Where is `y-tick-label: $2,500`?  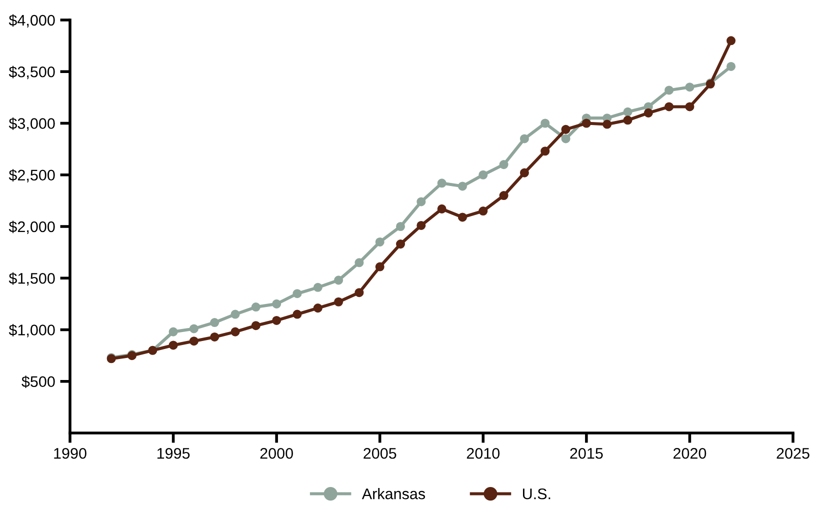
y-tick-label: $2,500 is located at coordinates (31, 175).